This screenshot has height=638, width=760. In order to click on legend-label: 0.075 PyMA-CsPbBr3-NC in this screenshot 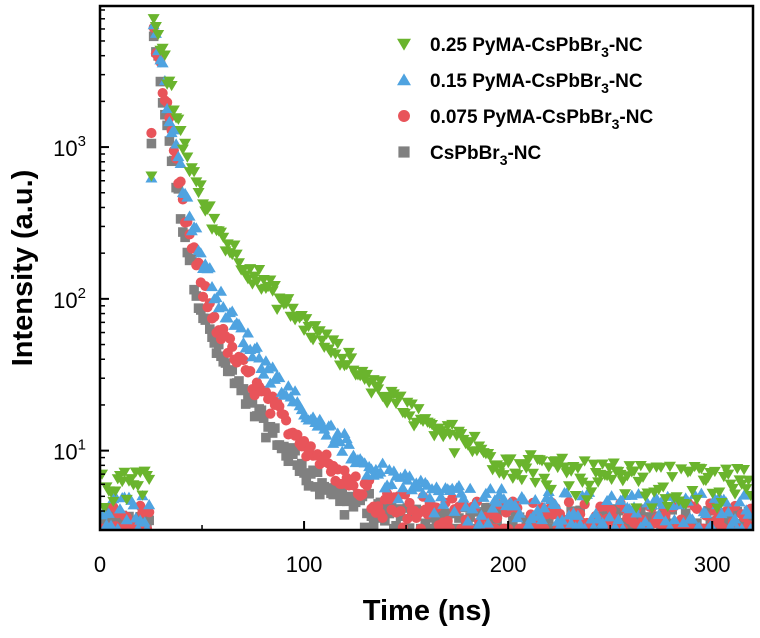, I will do `click(541, 119)`.